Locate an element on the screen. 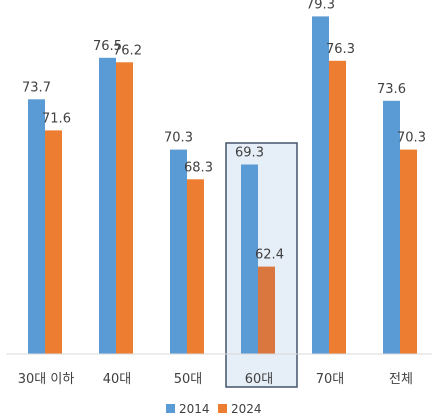 The height and width of the screenshot is (420, 438). category-label-1: 30대 이하 is located at coordinates (46, 379).